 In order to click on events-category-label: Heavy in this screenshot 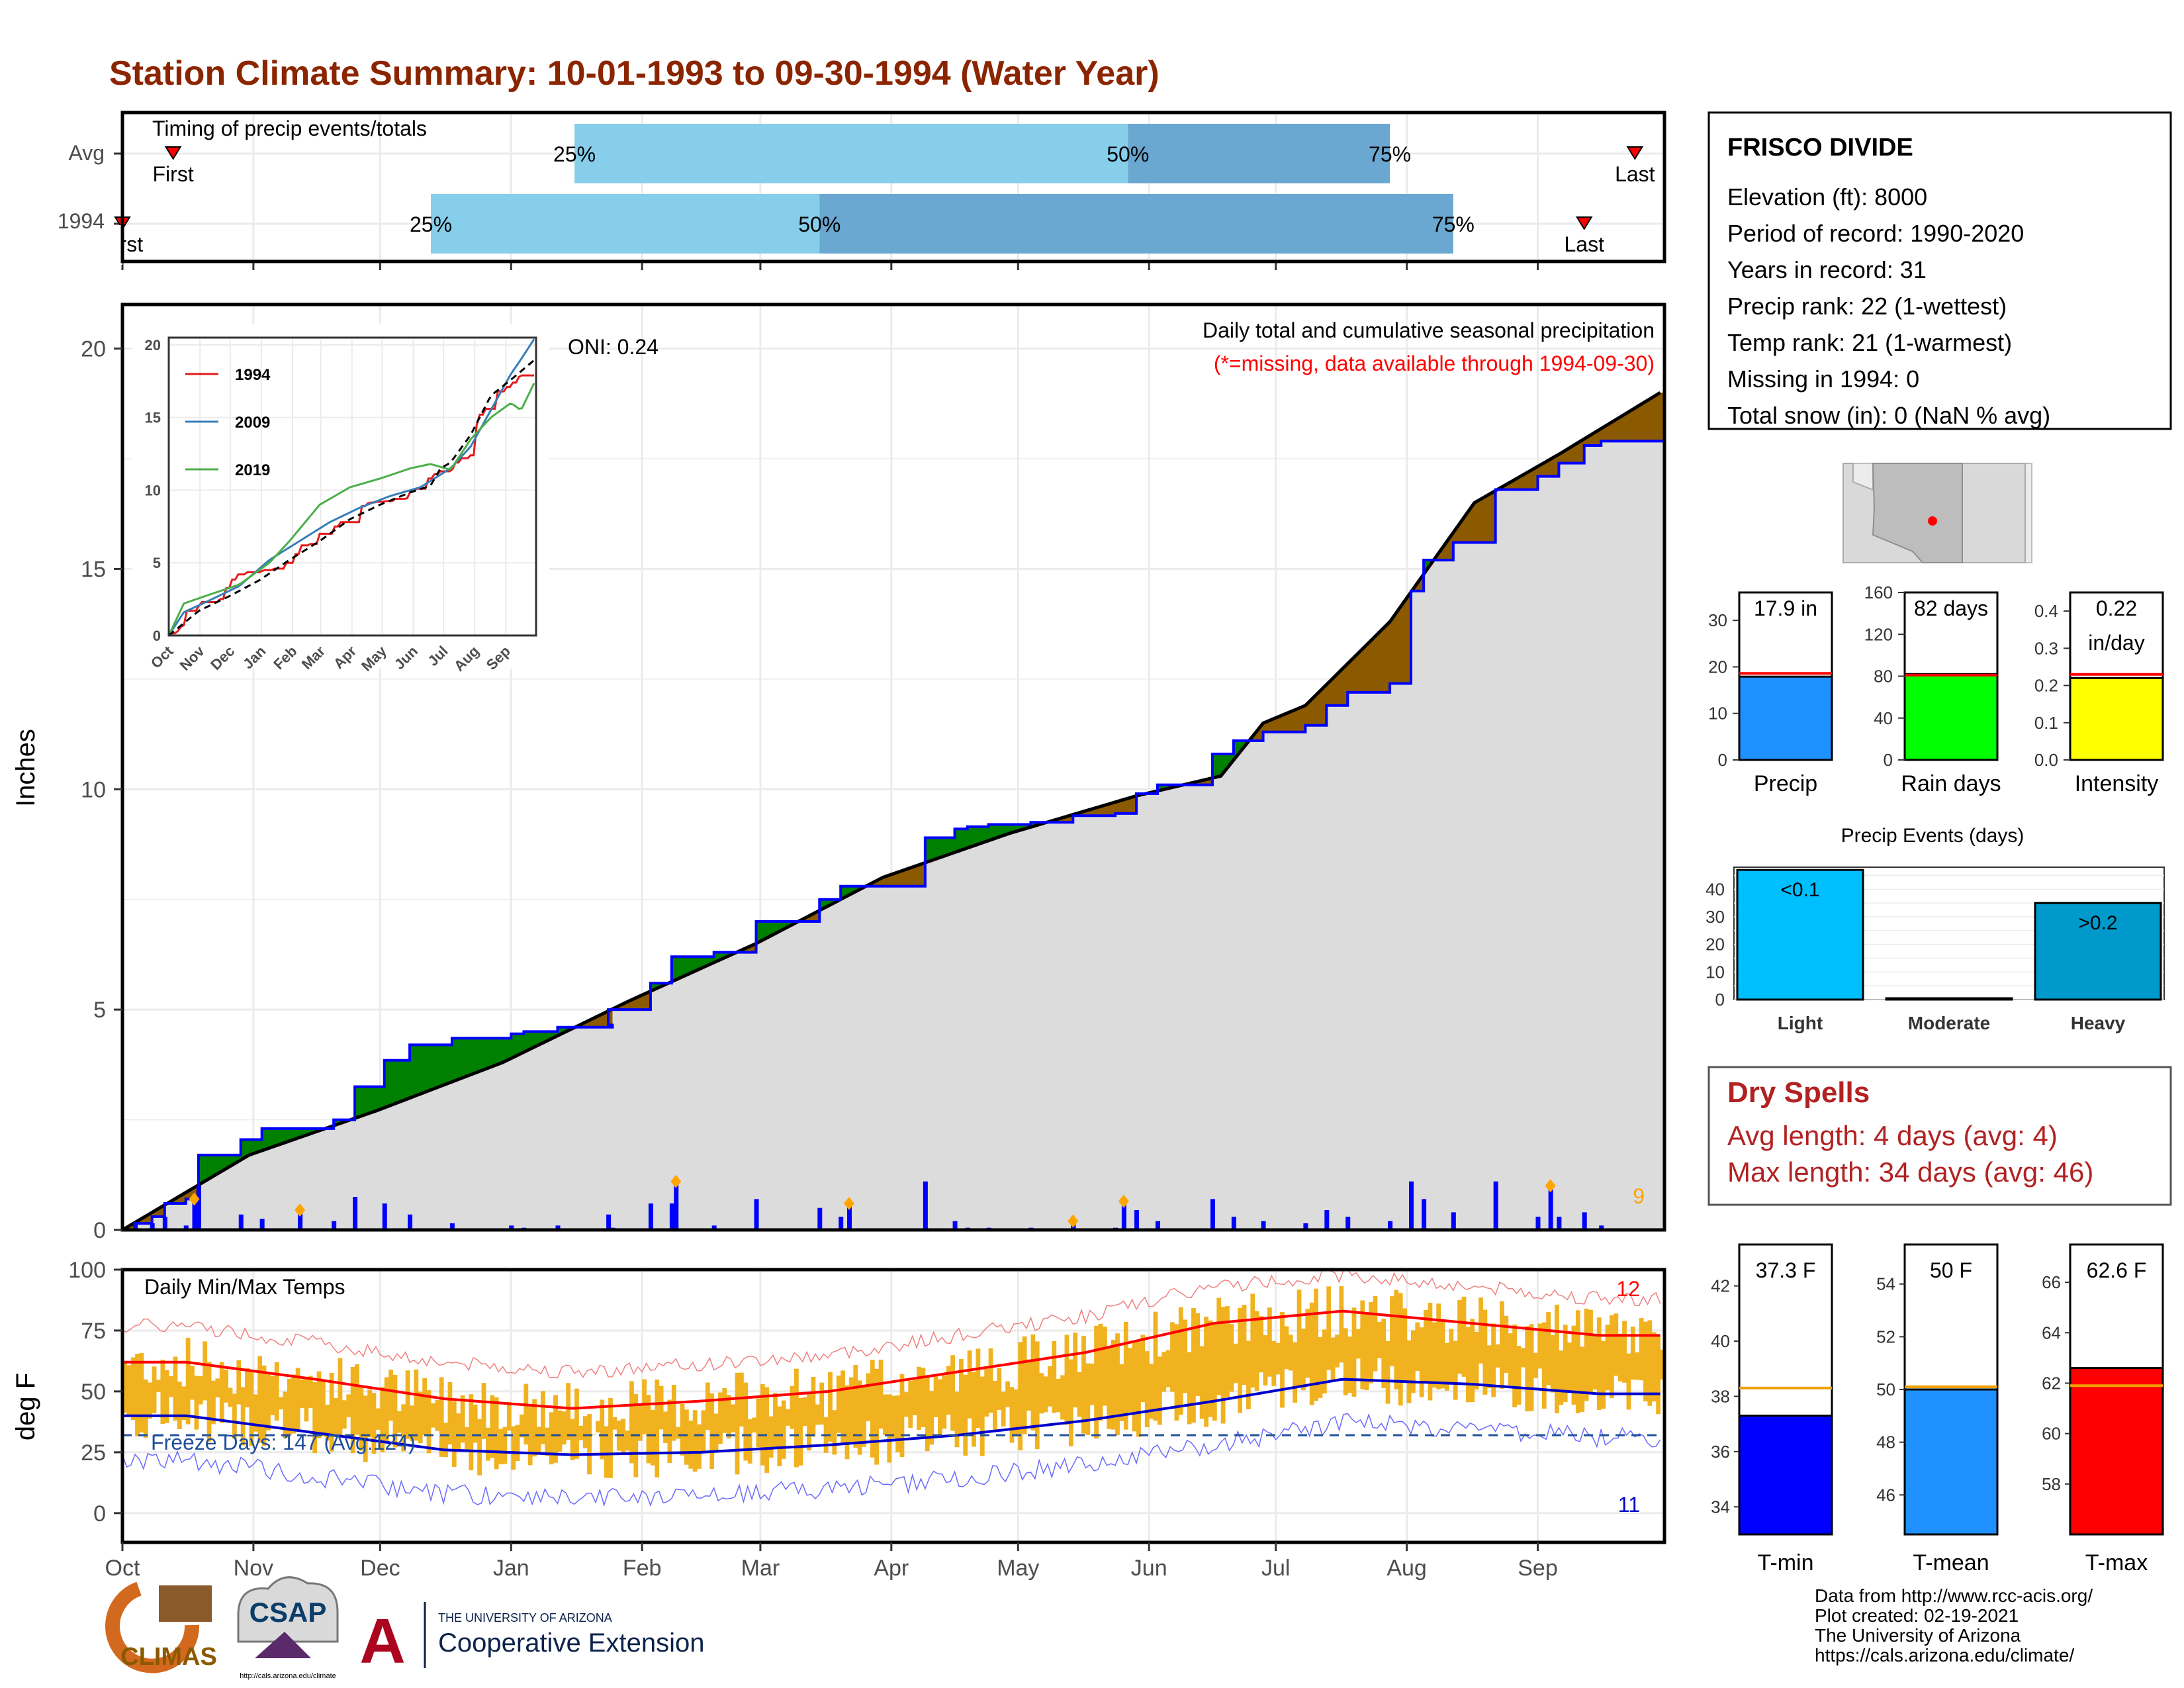, I will do `click(2098, 1023)`.